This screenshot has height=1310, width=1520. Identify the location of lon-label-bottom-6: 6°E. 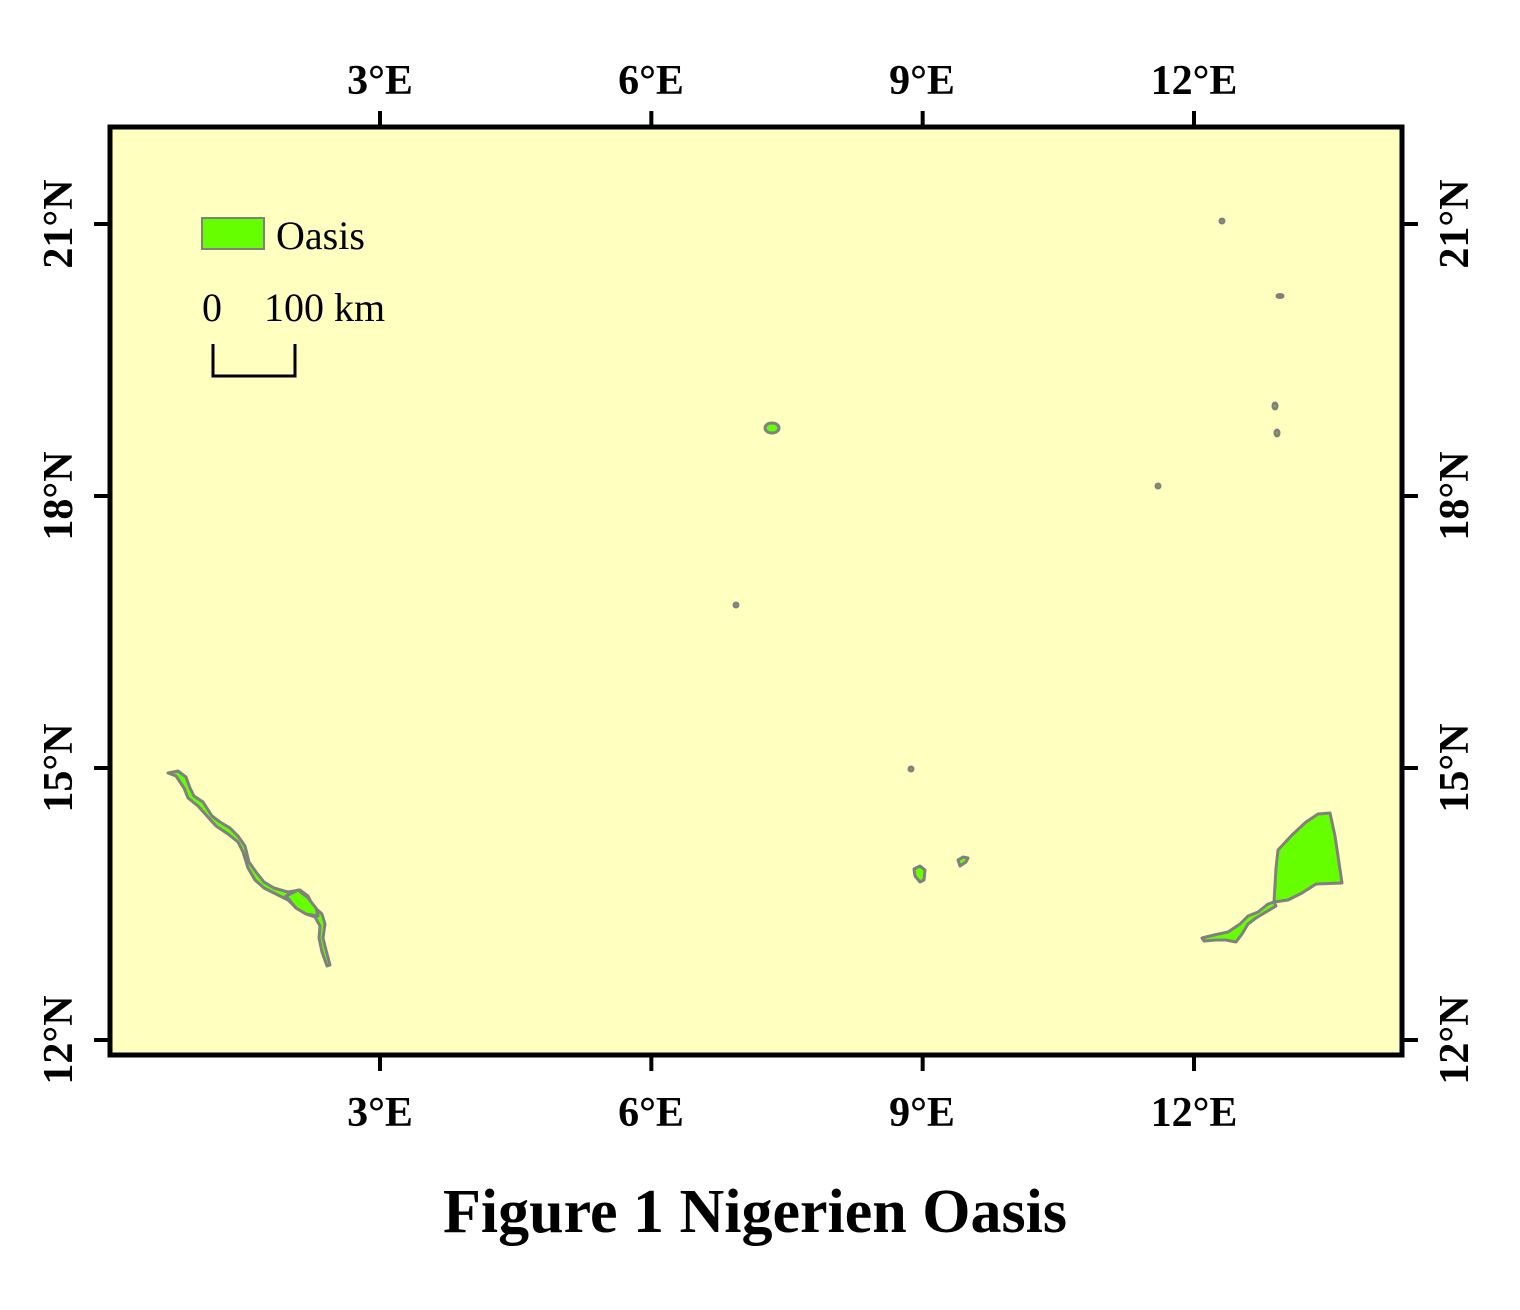
(651, 1113).